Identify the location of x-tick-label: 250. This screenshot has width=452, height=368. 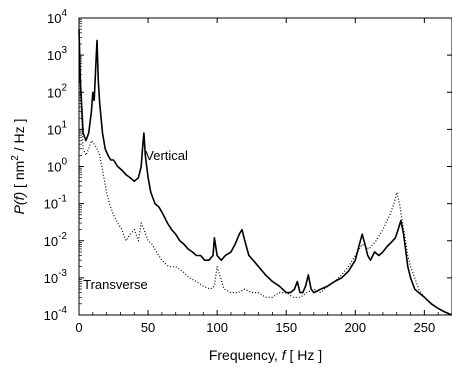
(425, 327).